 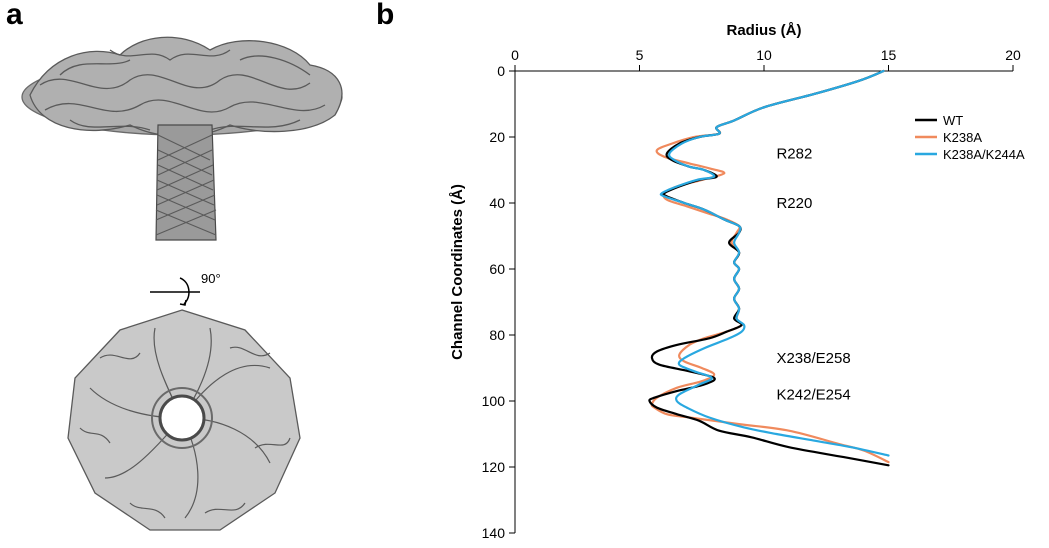 I want to click on protein-top-view-image, so click(x=184, y=404).